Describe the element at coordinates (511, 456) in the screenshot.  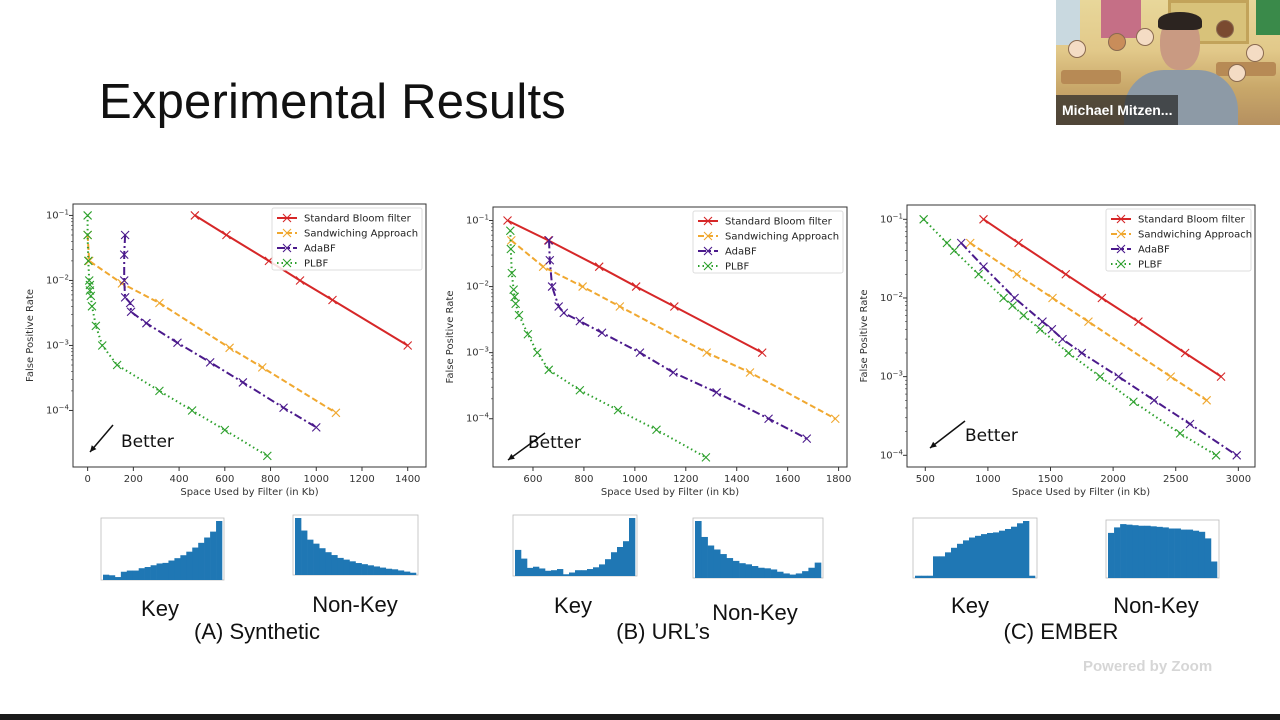
I see `better-arrowhead` at that location.